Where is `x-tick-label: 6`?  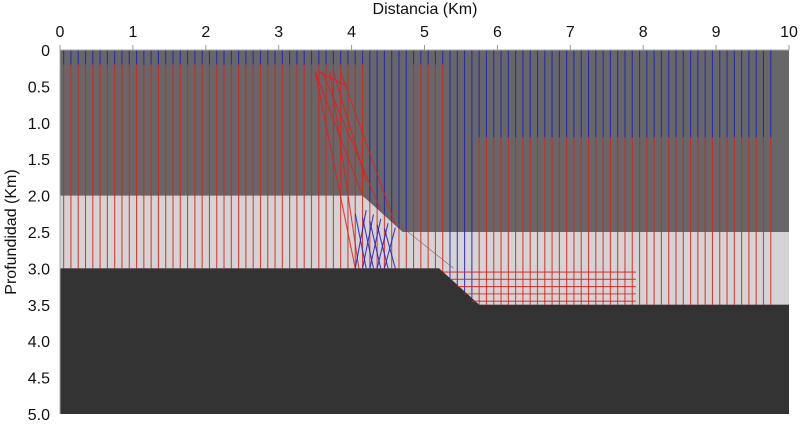
x-tick-label: 6 is located at coordinates (497, 32).